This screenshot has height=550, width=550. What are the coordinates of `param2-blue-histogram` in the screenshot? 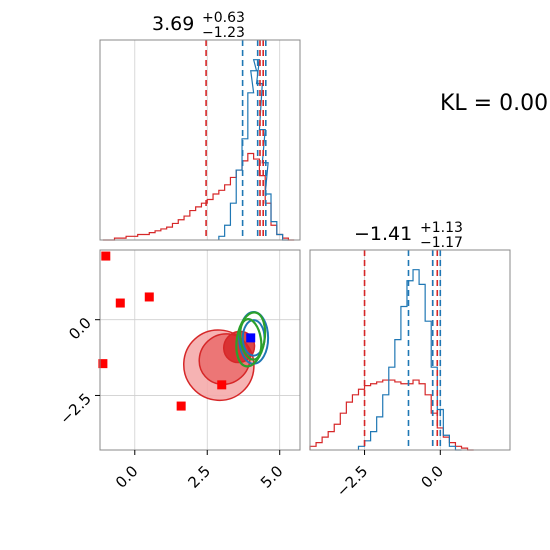 It's located at (409, 360).